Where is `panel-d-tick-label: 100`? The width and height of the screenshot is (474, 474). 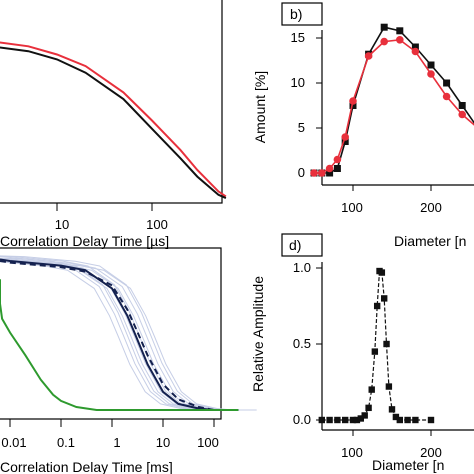
panel-d-tick-label: 100 is located at coordinates (352, 452).